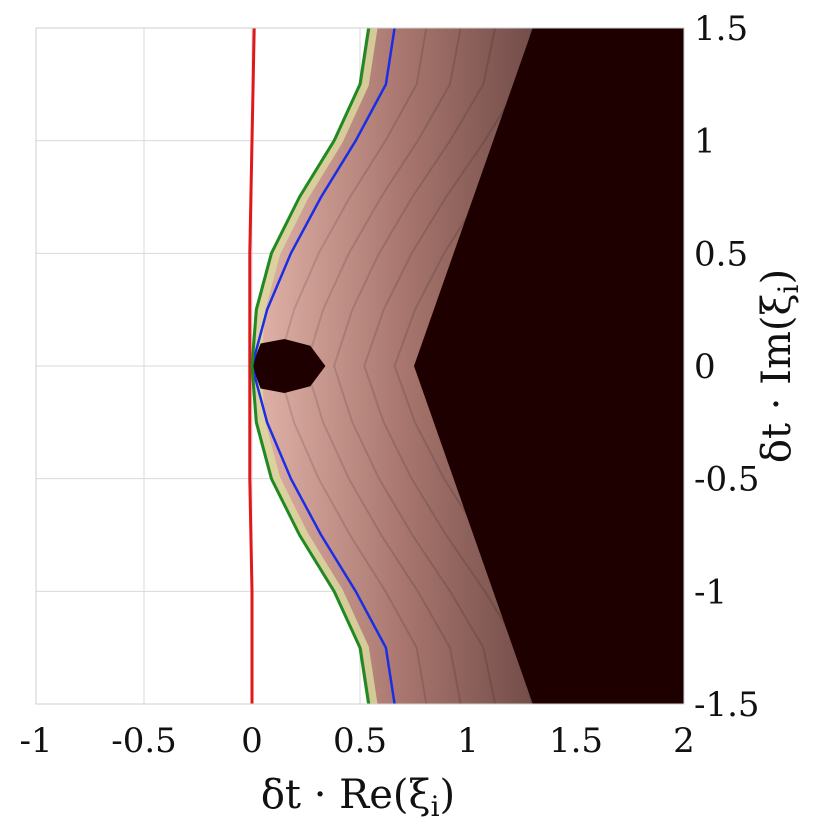 Image resolution: width=830 pixels, height=830 pixels. I want to click on region-inner-lobe, so click(289, 366).